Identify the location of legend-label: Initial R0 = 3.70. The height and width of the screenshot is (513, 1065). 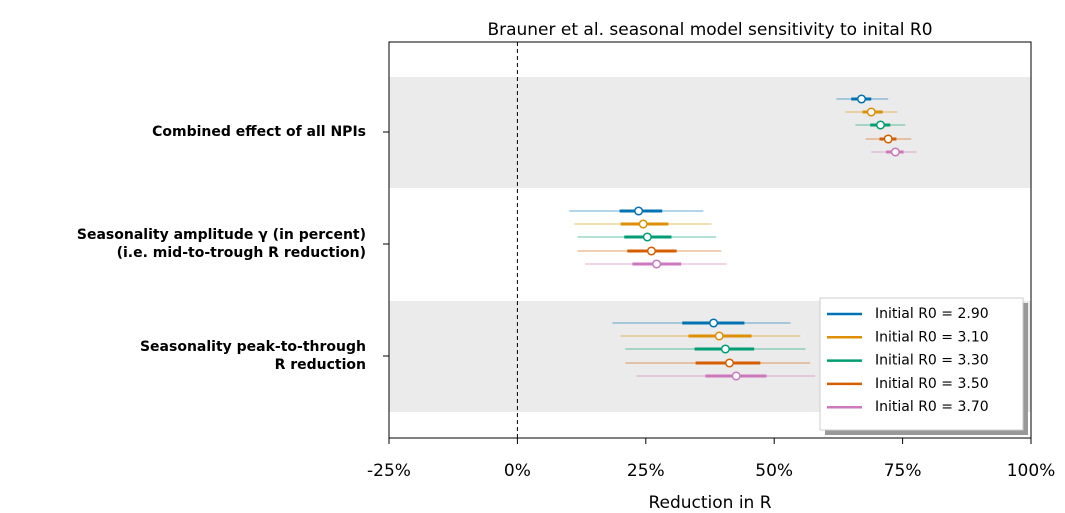
(932, 407).